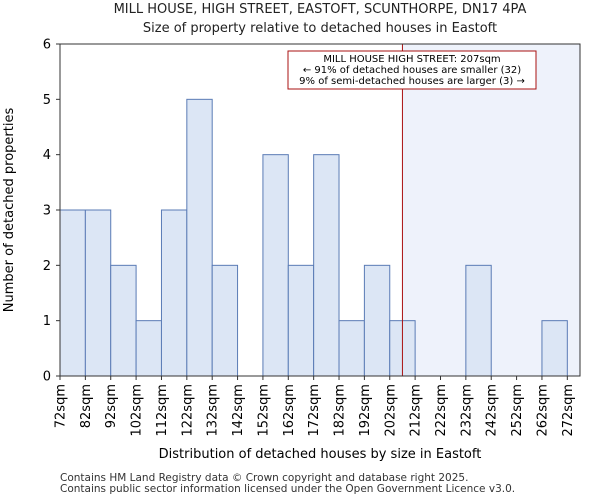 The width and height of the screenshot is (600, 500). I want to click on x-tick-label: 232sqm, so click(466, 410).